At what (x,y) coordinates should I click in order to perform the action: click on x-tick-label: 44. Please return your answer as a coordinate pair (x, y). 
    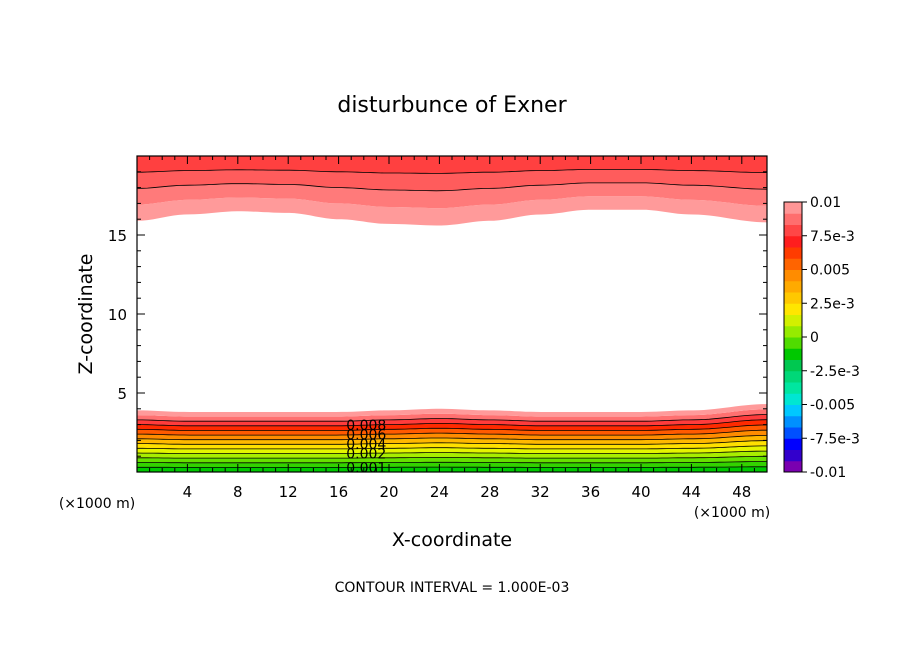
    Looking at the image, I should click on (691, 492).